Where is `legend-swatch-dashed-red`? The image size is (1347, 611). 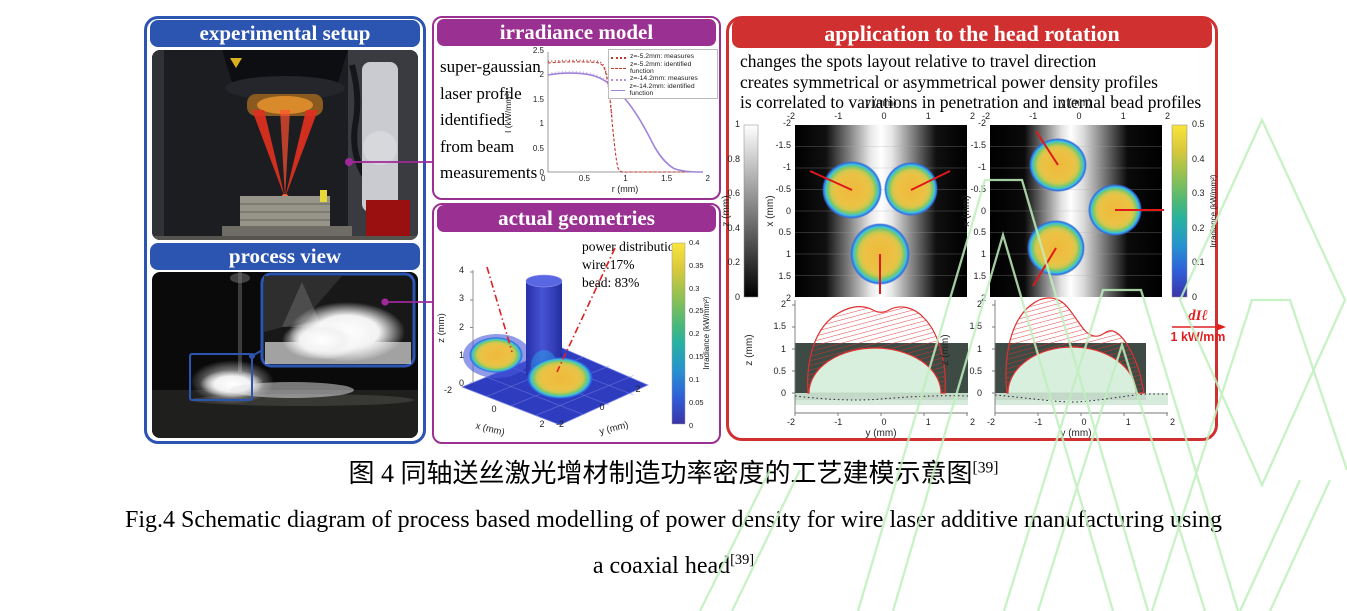
legend-swatch-dashed-red is located at coordinates (618, 68).